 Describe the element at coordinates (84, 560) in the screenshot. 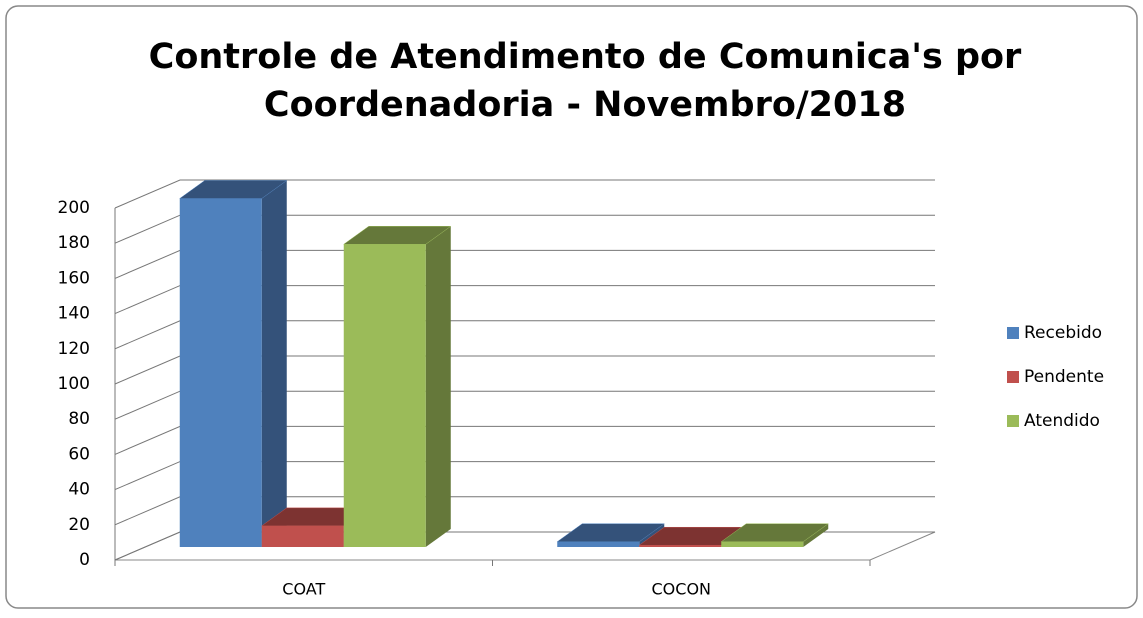

I see `y-tick-label: 0` at that location.